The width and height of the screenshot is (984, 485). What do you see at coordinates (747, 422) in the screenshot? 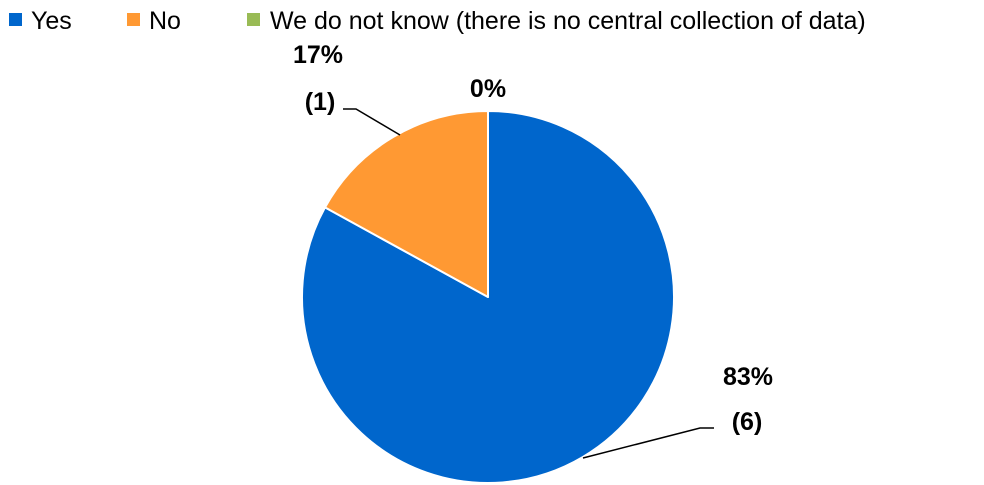
I see `data-label-yes-count: (6)` at bounding box center [747, 422].